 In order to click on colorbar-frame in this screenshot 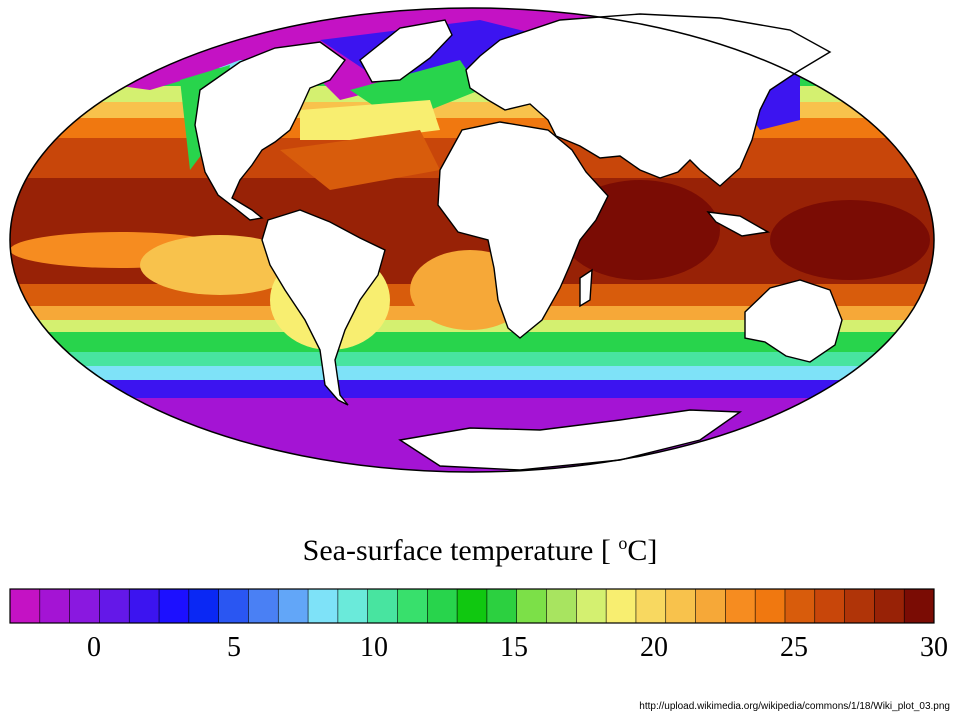, I will do `click(472, 606)`.